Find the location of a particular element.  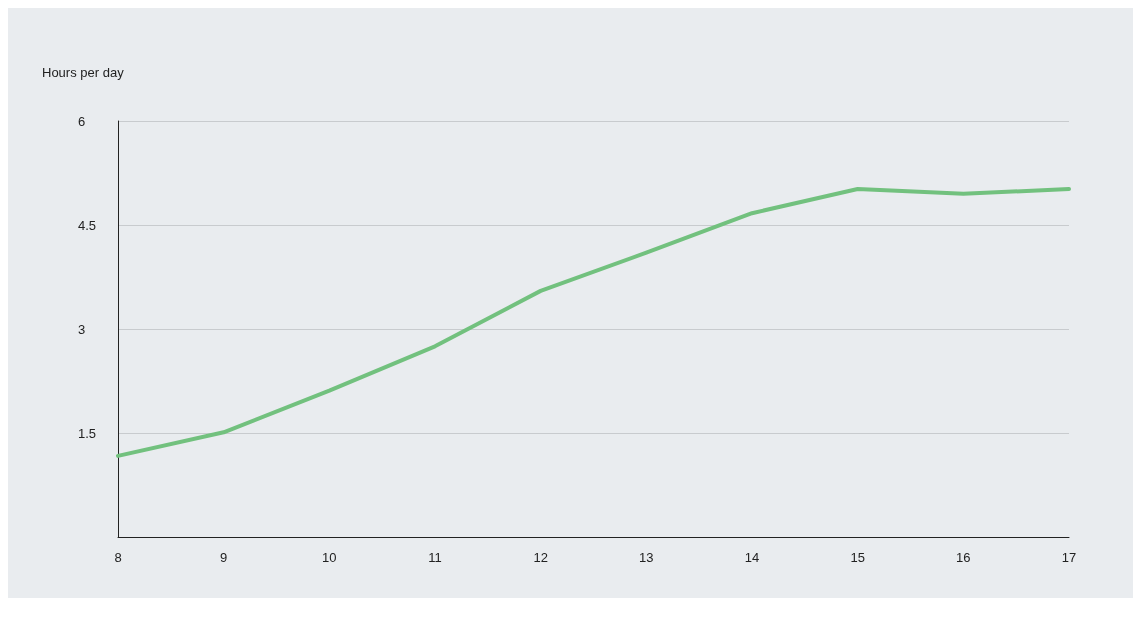

x-tick-label: 12 is located at coordinates (540, 557).